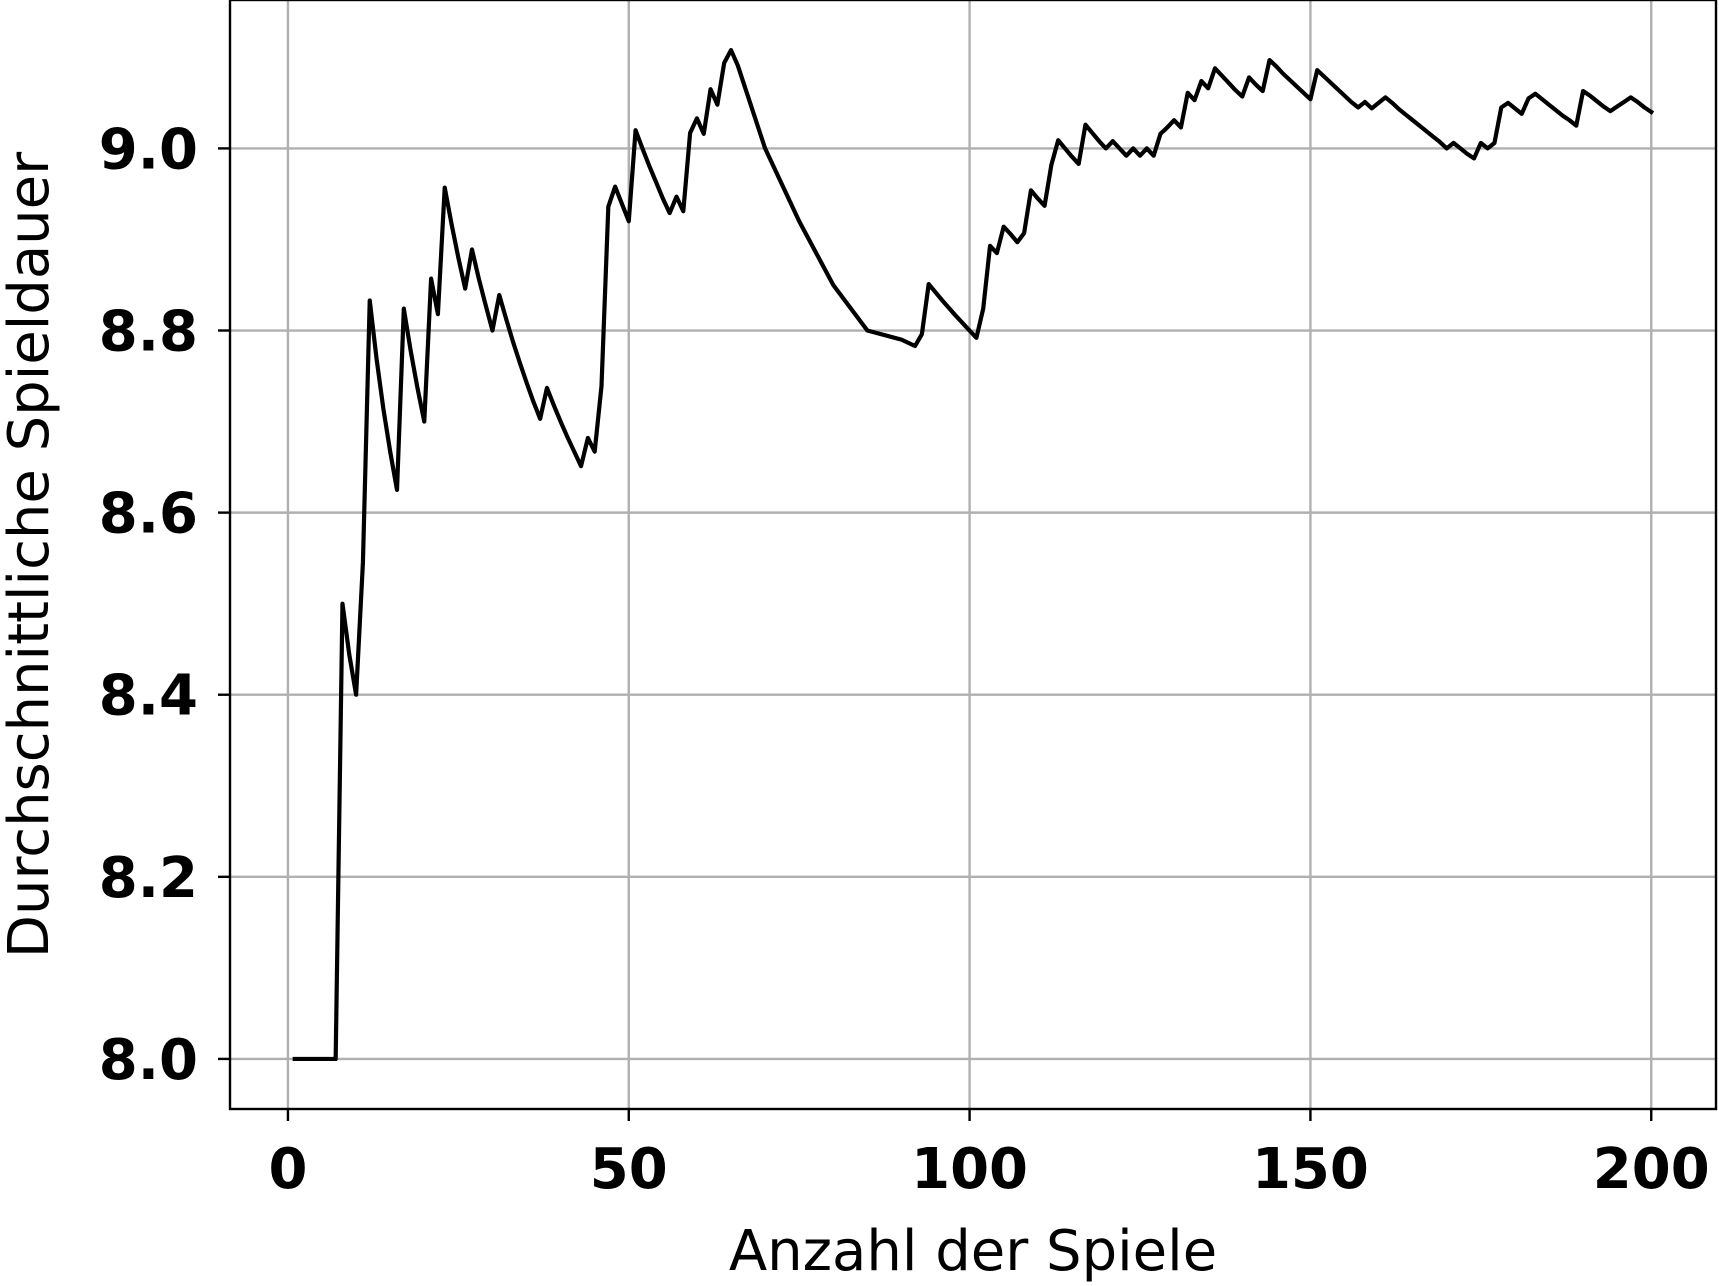 Image resolution: width=1719 pixels, height=1286 pixels. Describe the element at coordinates (287, 1169) in the screenshot. I see `x-tick-label: 0` at that location.